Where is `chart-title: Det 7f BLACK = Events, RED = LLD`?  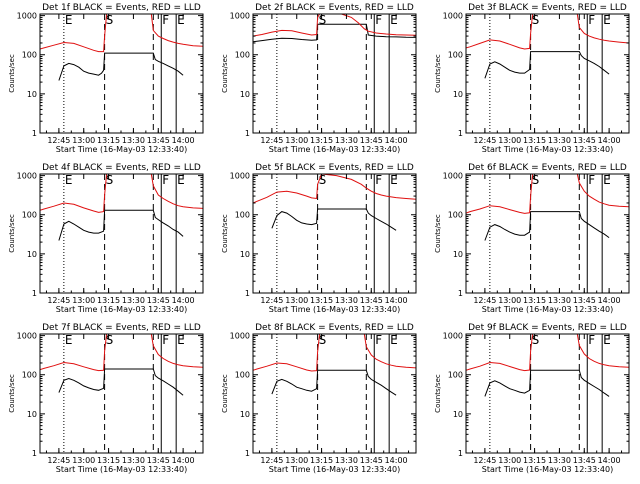 chart-title: Det 7f BLACK = Events, RED = LLD is located at coordinates (121, 328).